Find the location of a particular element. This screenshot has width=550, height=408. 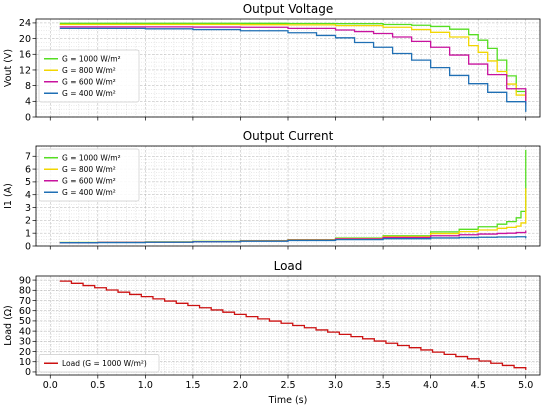

y-tick-label: 60 is located at coordinates (25, 311).